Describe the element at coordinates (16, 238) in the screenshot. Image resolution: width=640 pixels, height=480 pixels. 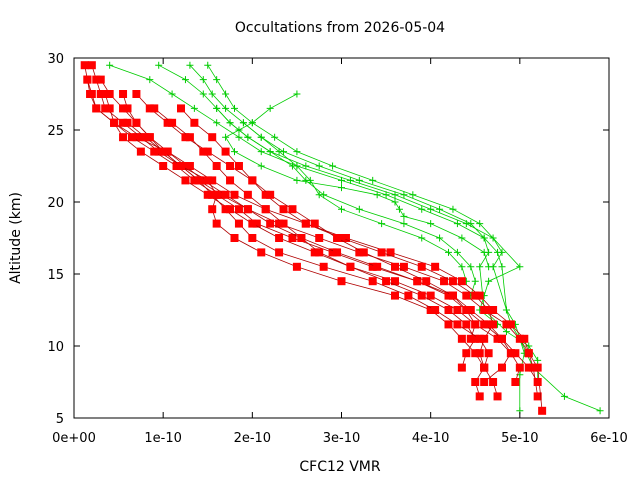
I see `y-axis-label: Altitude (km)` at that location.